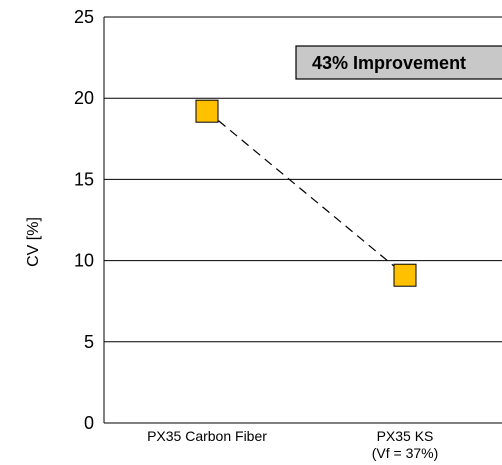 This screenshot has height=465, width=502. Describe the element at coordinates (89, 423) in the screenshot. I see `y-tick-label: 0` at that location.